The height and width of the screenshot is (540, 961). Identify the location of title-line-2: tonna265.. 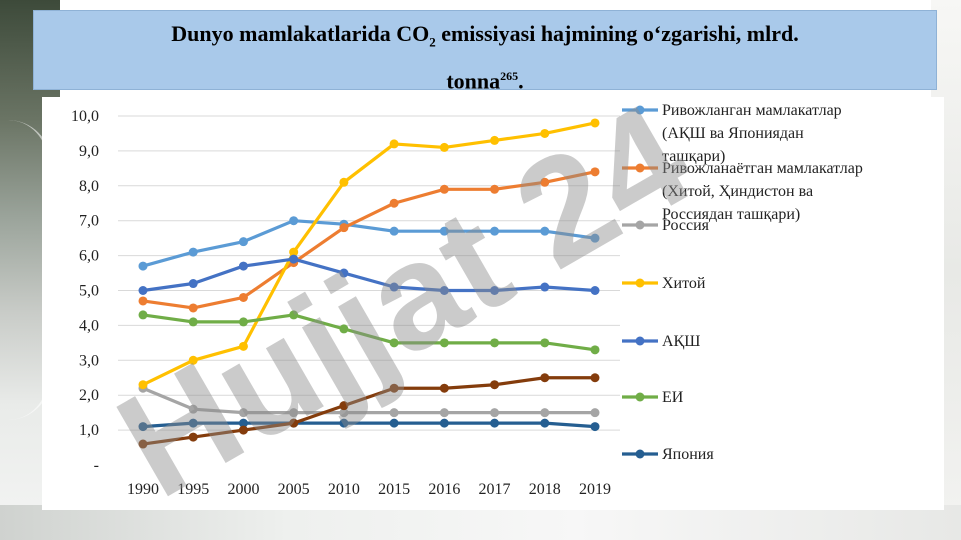
(485, 78).